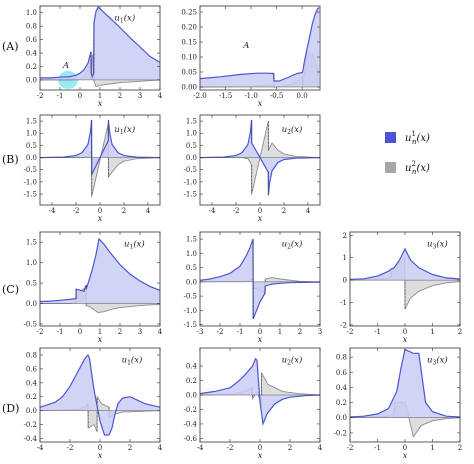 The width and height of the screenshot is (474, 464). I want to click on legend-item: u1 n(x), so click(407, 138).